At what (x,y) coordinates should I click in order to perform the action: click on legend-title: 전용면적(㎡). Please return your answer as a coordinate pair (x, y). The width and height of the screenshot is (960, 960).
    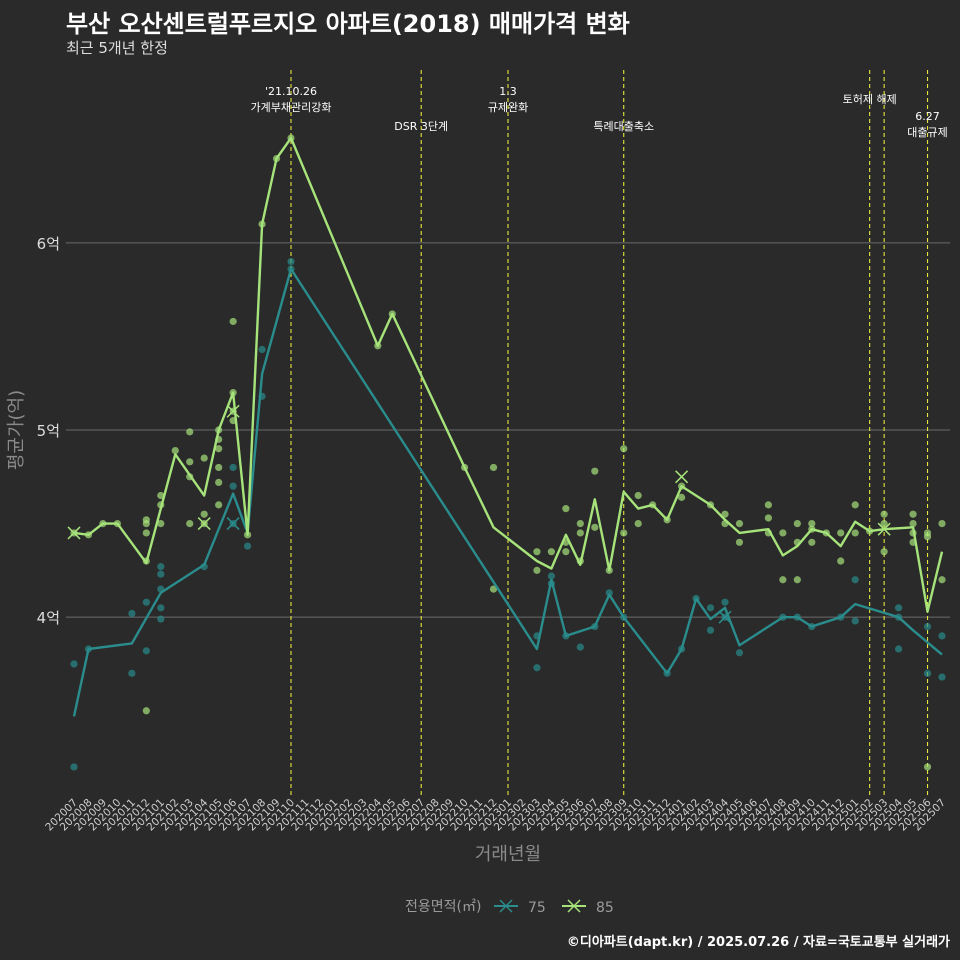
    Looking at the image, I should click on (443, 907).